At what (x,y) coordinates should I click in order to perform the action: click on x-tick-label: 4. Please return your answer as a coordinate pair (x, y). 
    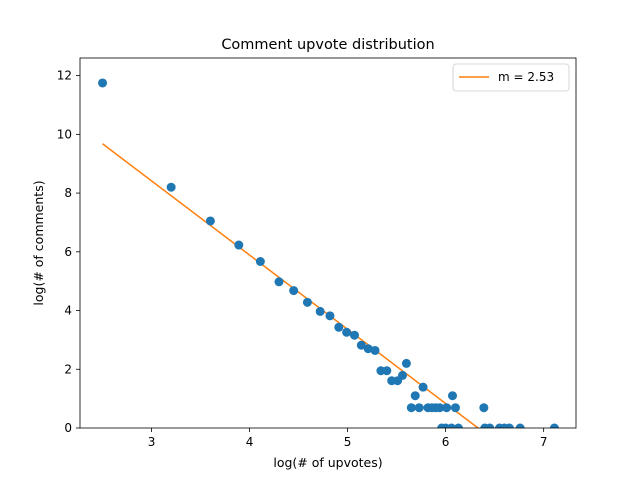
    Looking at the image, I should click on (250, 442).